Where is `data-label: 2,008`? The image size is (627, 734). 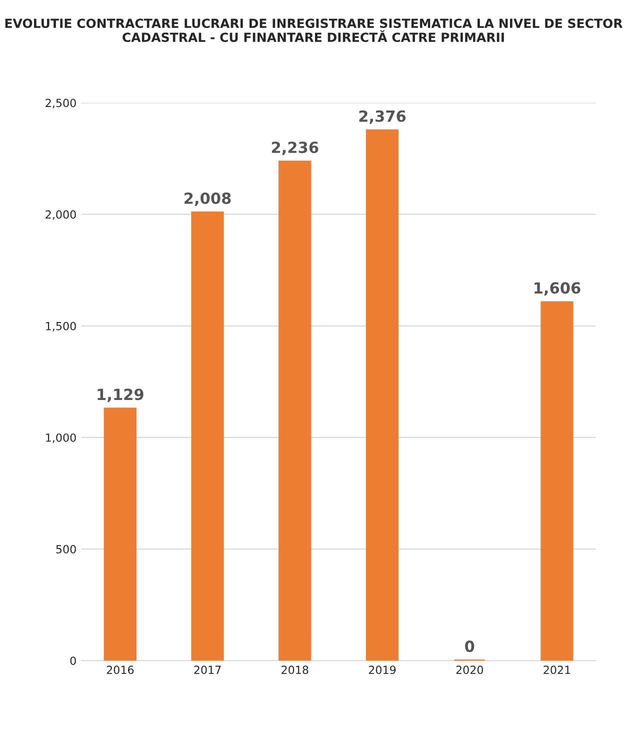
data-label: 2,008 is located at coordinates (207, 199).